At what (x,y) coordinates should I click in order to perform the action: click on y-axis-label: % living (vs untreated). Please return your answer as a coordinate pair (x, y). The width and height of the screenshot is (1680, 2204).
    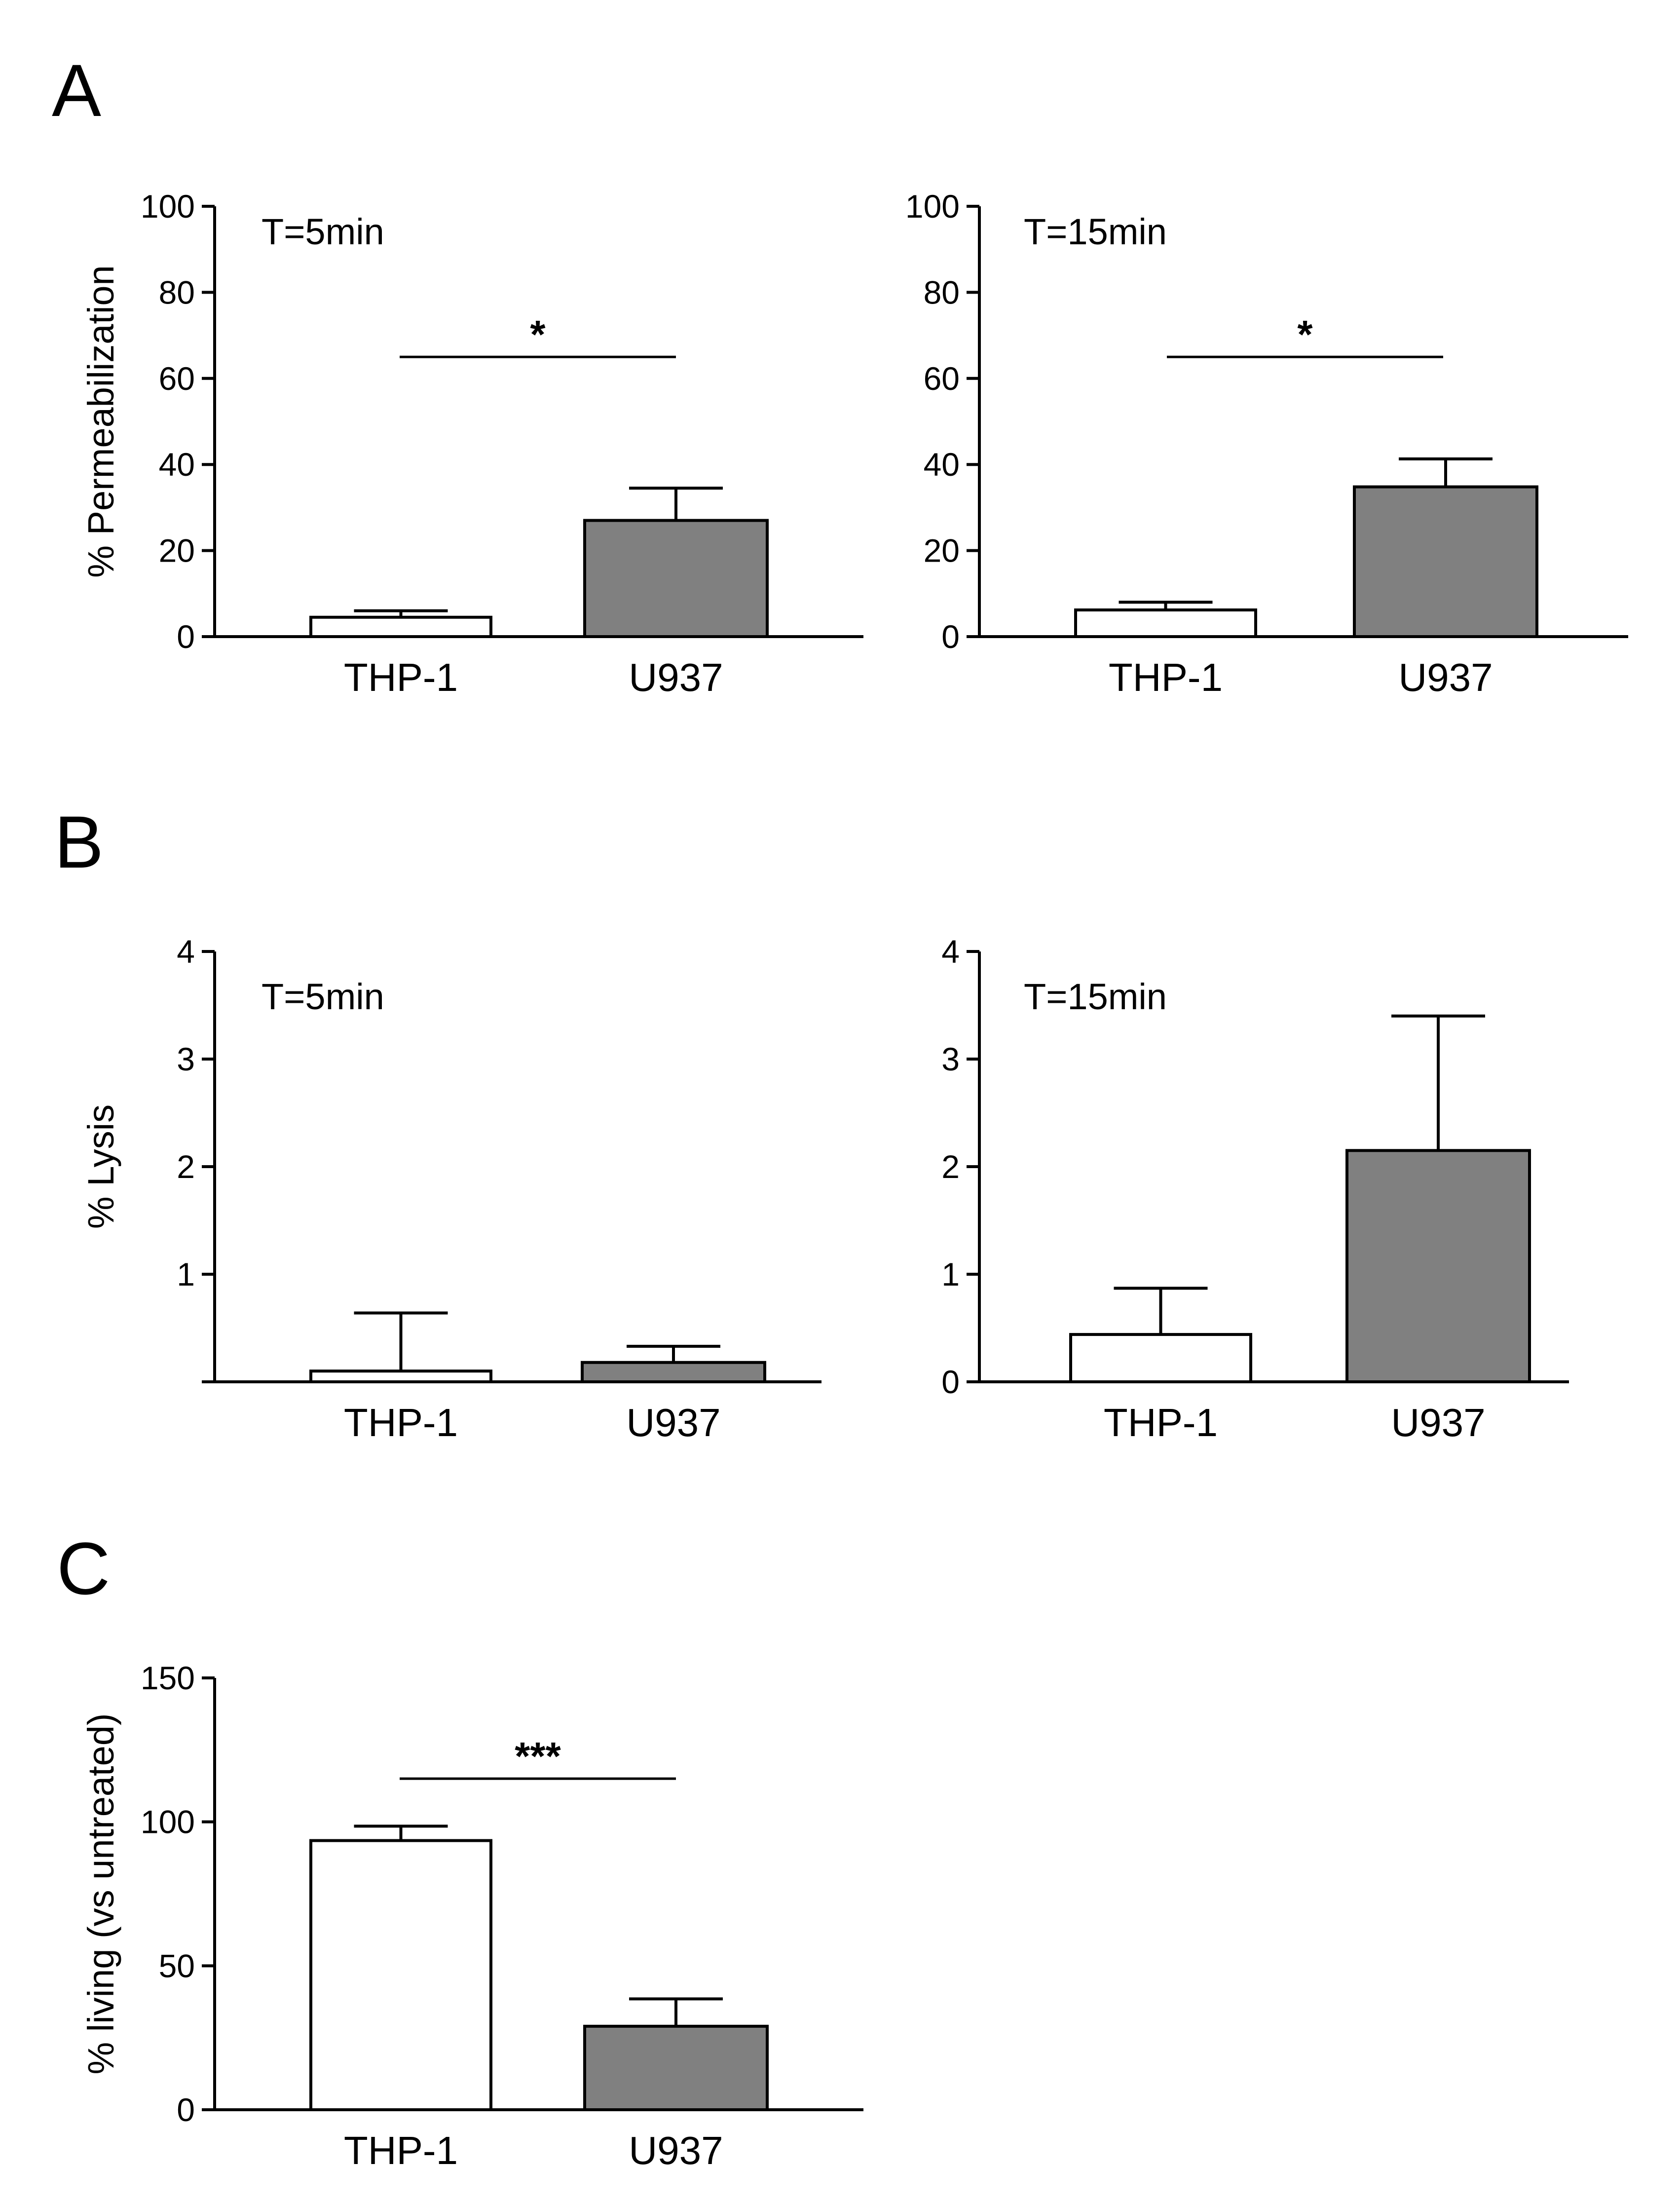
    Looking at the image, I should click on (101, 1893).